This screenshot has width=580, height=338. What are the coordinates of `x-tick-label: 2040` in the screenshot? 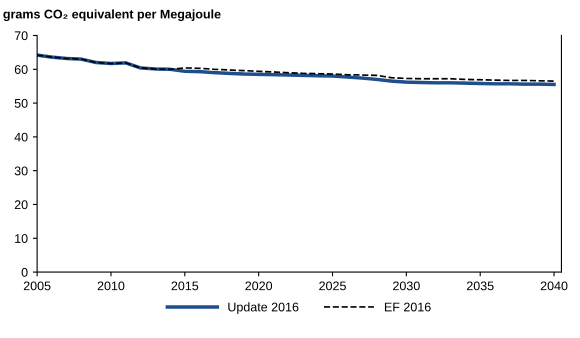 It's located at (554, 285).